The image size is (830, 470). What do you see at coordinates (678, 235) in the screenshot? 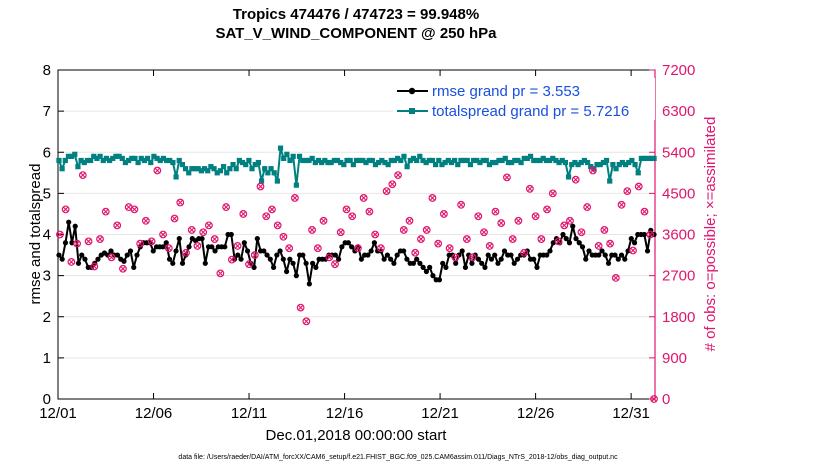
I see `y-right-tick-label: 3600` at bounding box center [678, 235].